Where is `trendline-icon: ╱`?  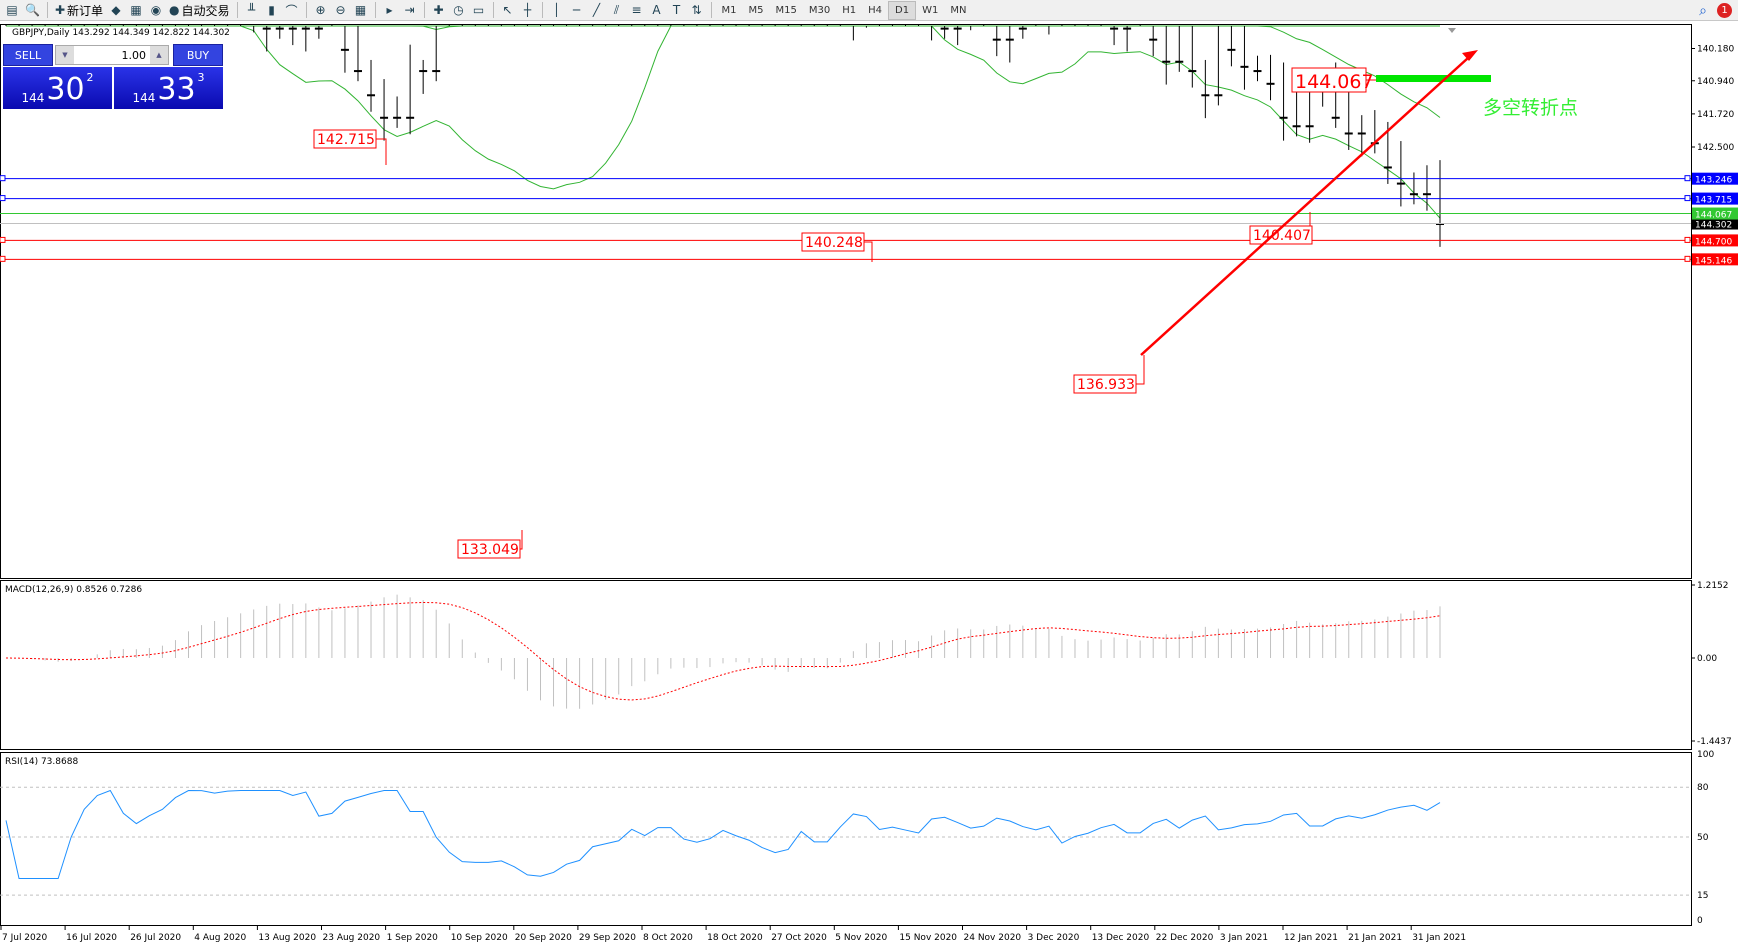
trendline-icon: ╱ is located at coordinates (596, 10).